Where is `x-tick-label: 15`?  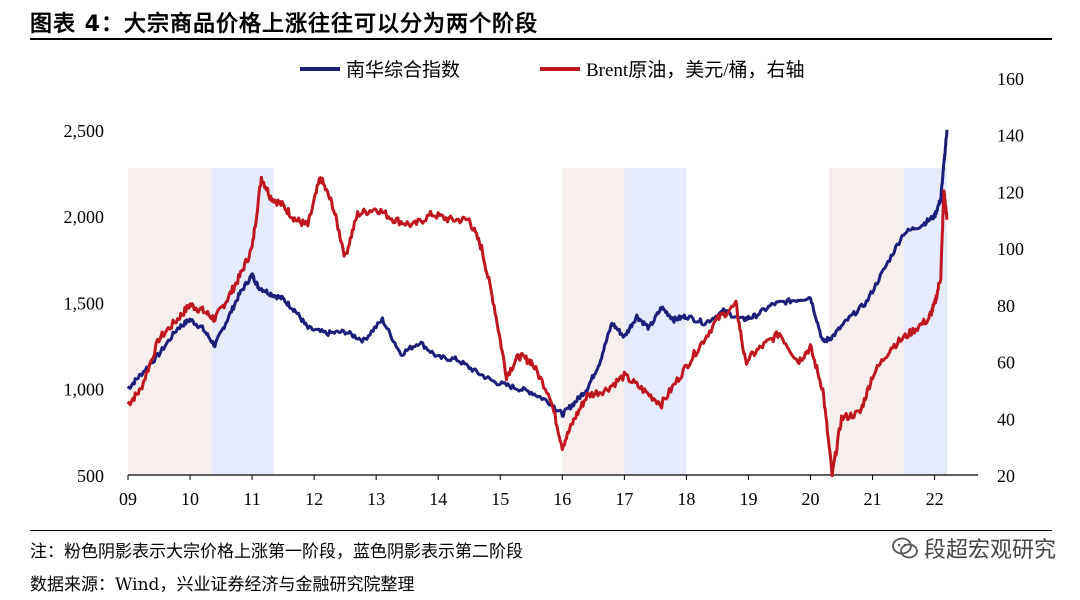 x-tick-label: 15 is located at coordinates (500, 499).